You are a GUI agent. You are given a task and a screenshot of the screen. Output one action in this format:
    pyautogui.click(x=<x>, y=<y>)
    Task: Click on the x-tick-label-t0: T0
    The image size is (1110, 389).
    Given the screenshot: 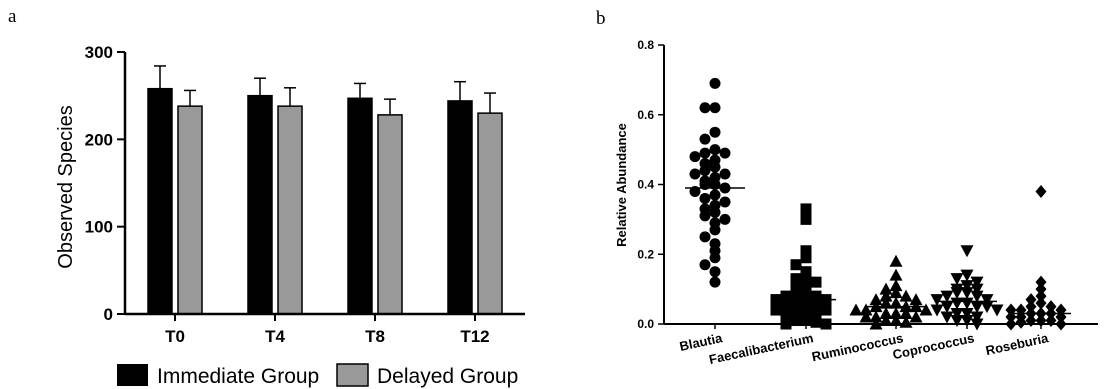 What is the action you would take?
    pyautogui.click(x=175, y=336)
    